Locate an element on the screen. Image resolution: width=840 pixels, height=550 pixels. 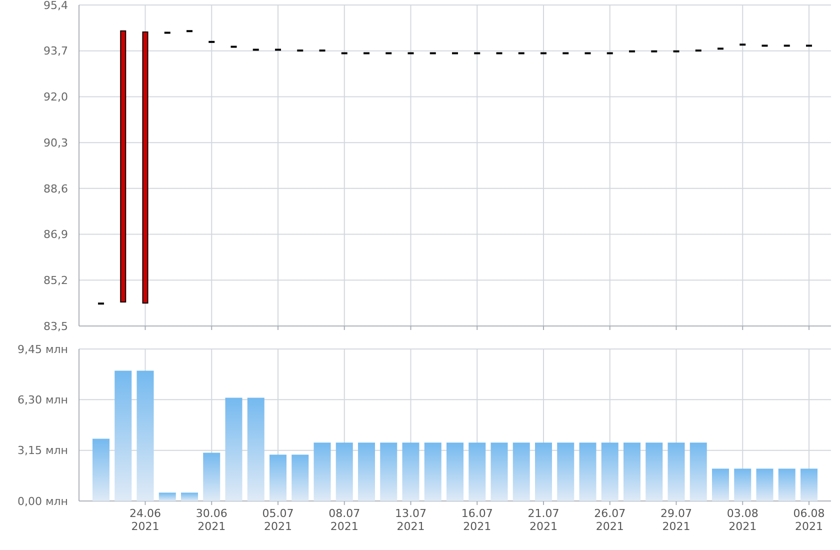
y-tick-label: 90,3 is located at coordinates (56, 143).